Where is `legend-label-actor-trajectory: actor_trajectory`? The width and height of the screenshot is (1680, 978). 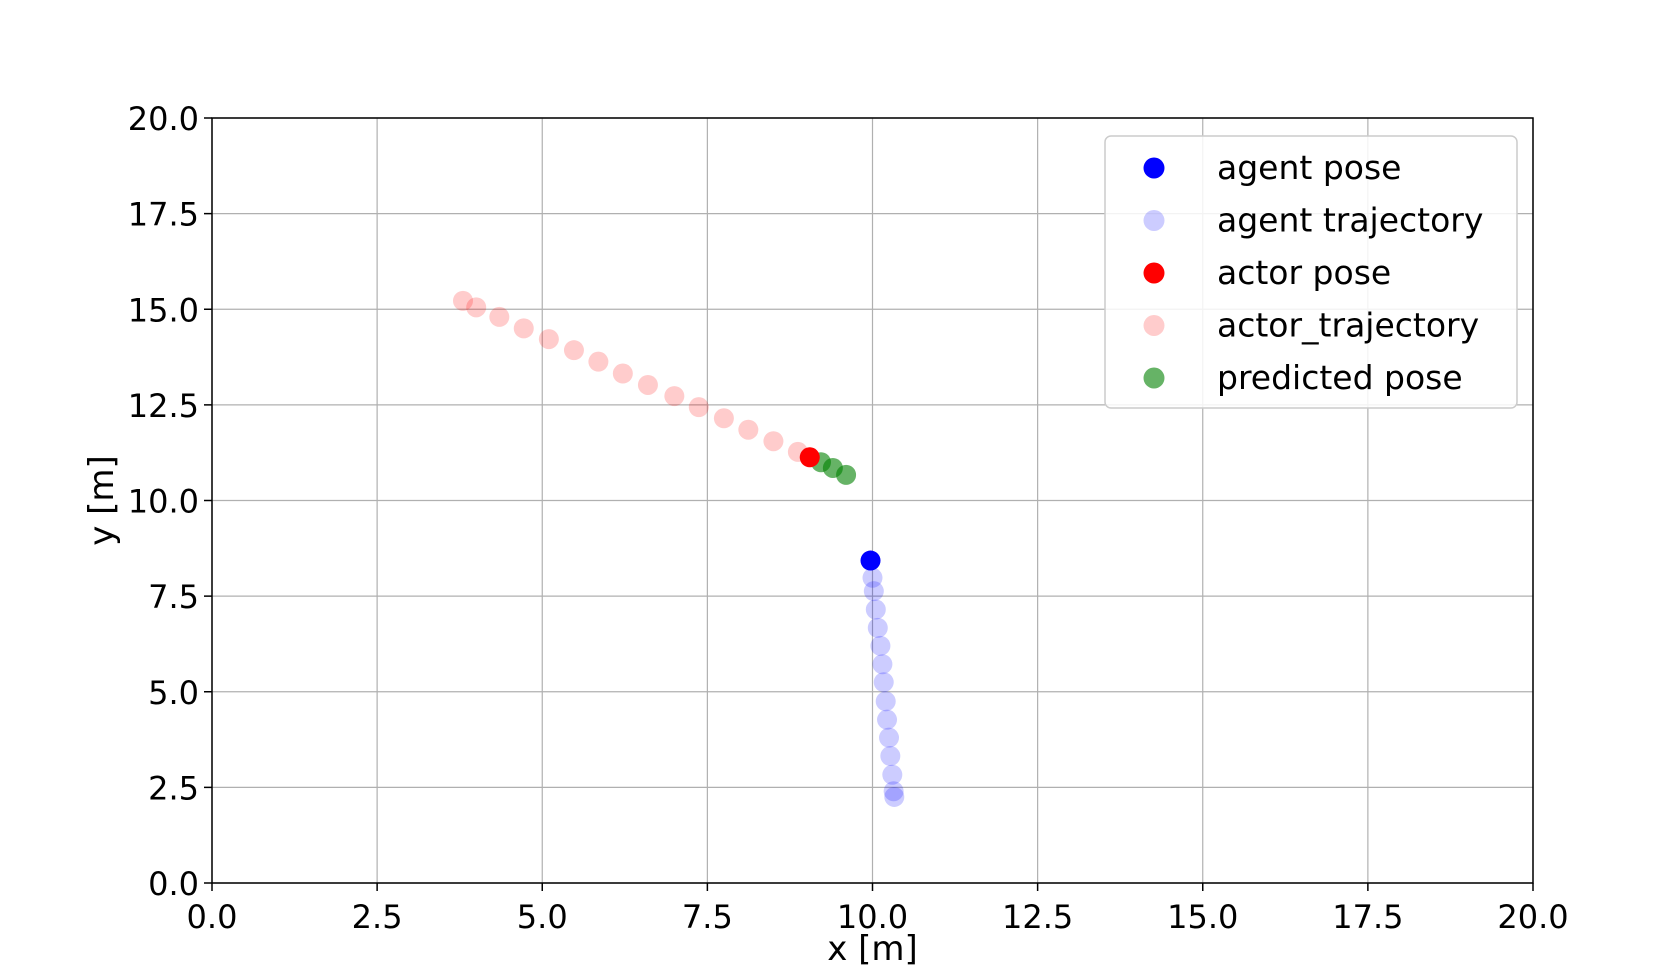
legend-label-actor-trajectory: actor_trajectory is located at coordinates (1348, 325).